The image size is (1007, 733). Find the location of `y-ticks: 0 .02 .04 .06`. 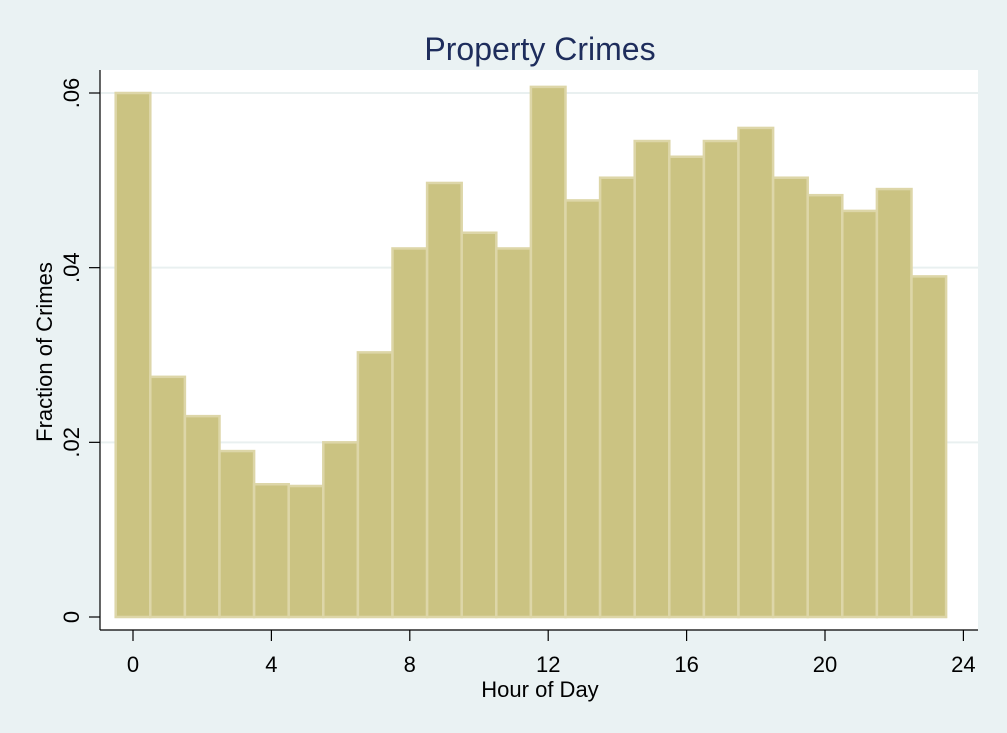

y-ticks: 0 .02 .04 .06 is located at coordinates (79, 350).